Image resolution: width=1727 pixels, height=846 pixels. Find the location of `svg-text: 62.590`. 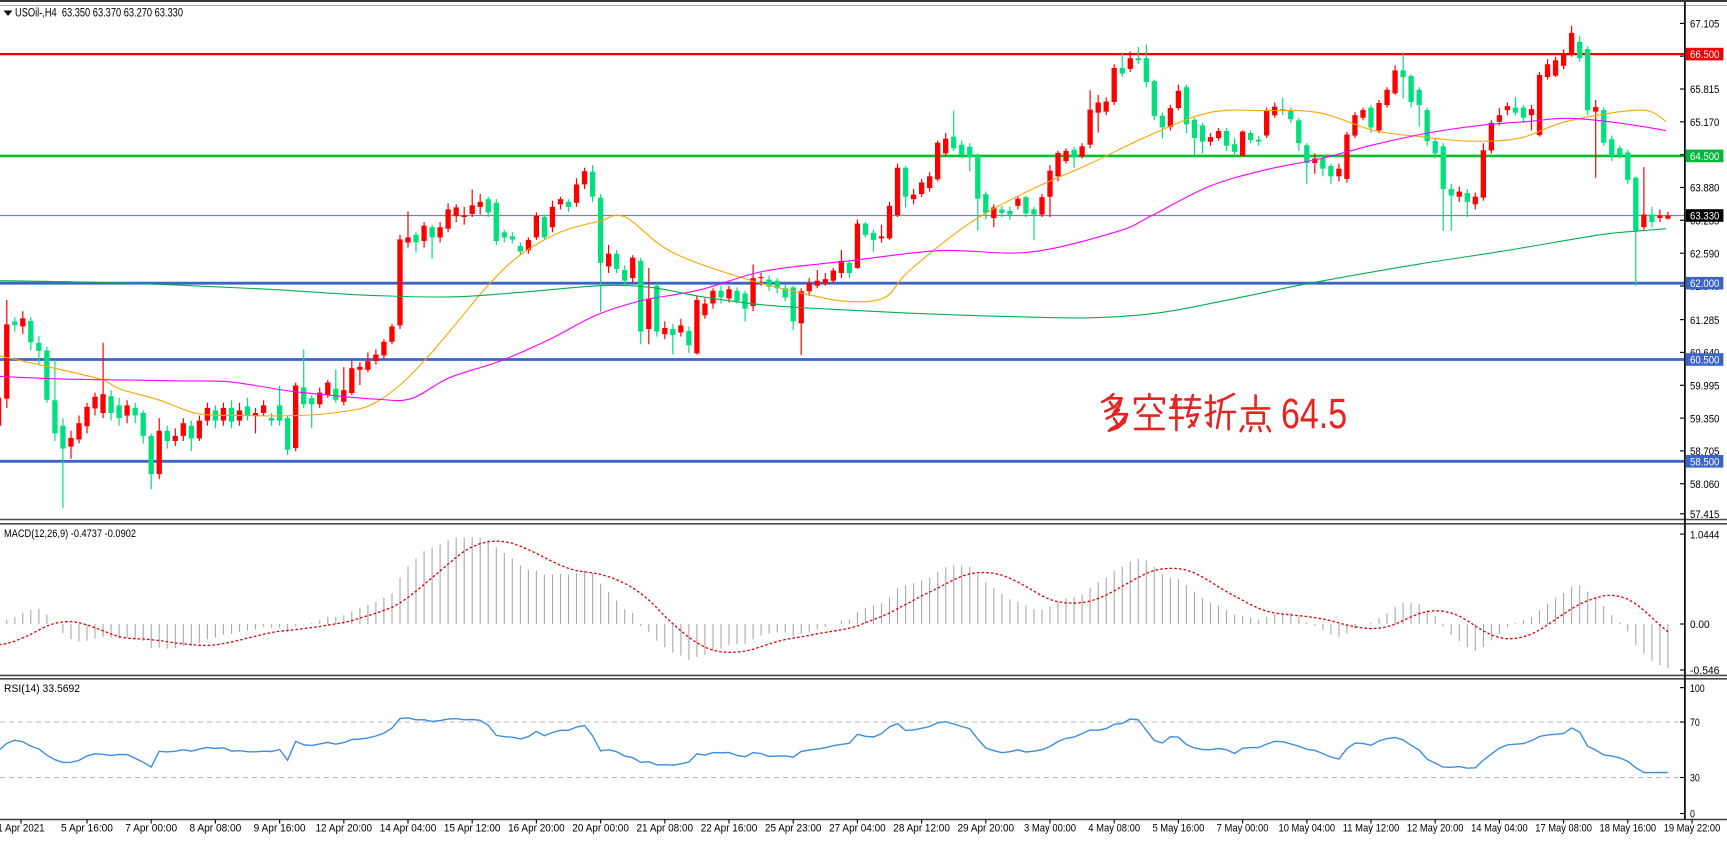

svg-text: 62.590 is located at coordinates (1704, 254).